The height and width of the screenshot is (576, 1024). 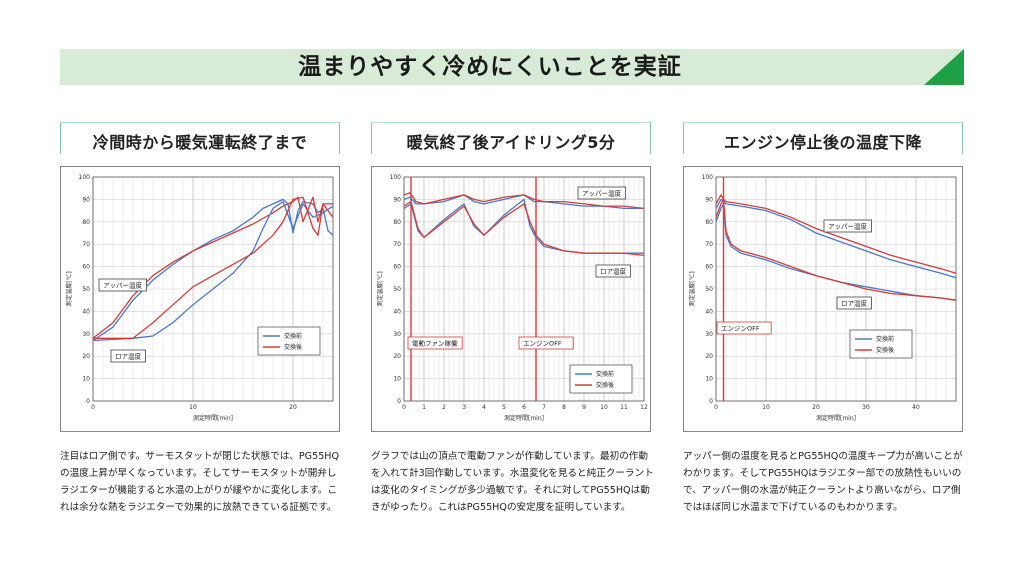 What do you see at coordinates (624, 407) in the screenshot?
I see `x-tick-label: 11` at bounding box center [624, 407].